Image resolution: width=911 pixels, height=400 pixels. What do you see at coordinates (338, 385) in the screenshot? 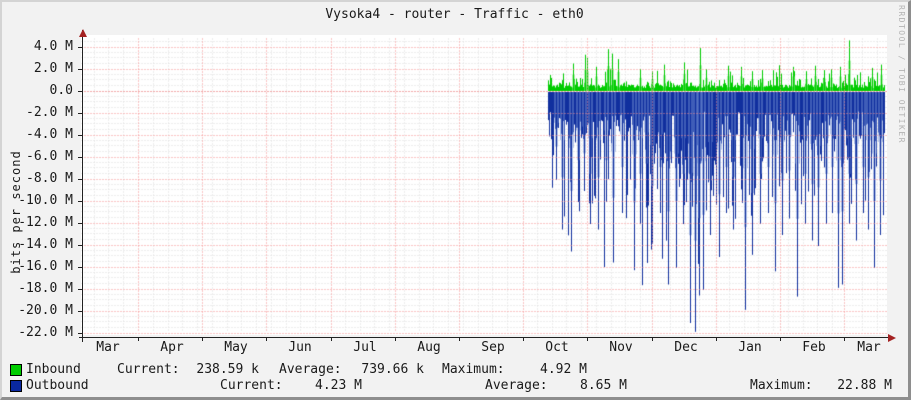
I see `outbound-current-value: 4.23 M` at bounding box center [338, 385].